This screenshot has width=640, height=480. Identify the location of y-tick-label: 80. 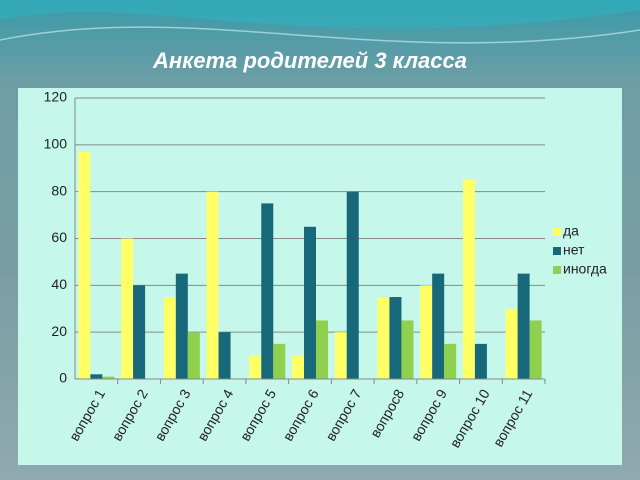
(59, 190).